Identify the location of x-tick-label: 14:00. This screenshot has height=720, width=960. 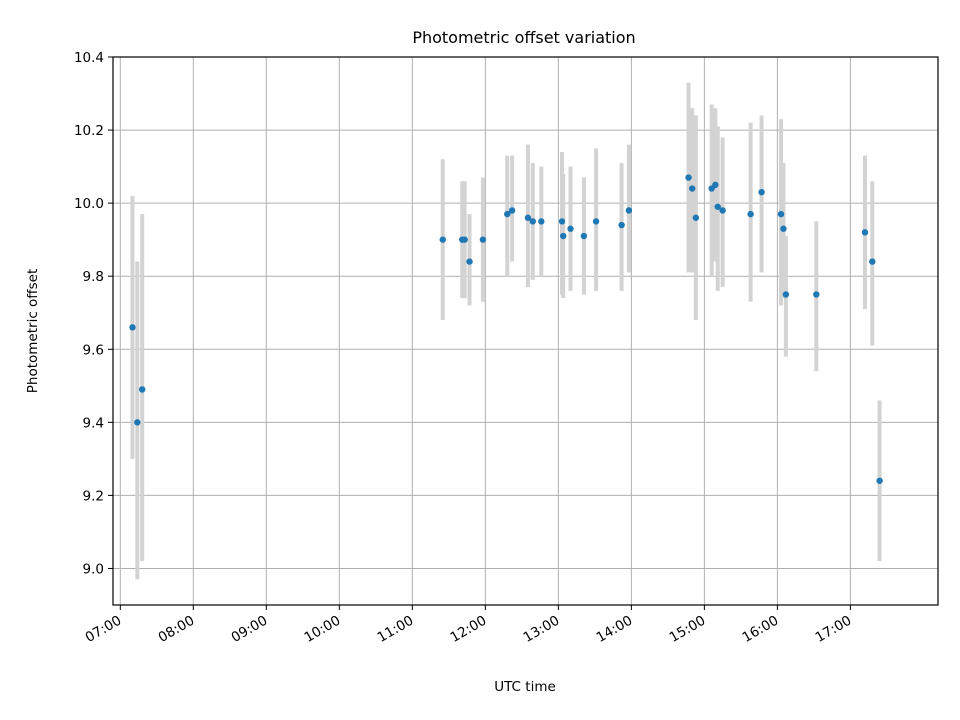
(615, 629).